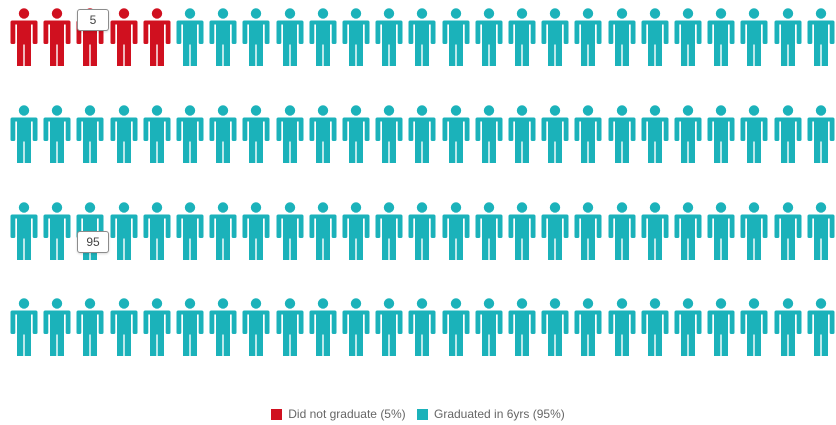 The width and height of the screenshot is (836, 425). I want to click on data-label-did-not-graduate: 5, so click(93, 20).